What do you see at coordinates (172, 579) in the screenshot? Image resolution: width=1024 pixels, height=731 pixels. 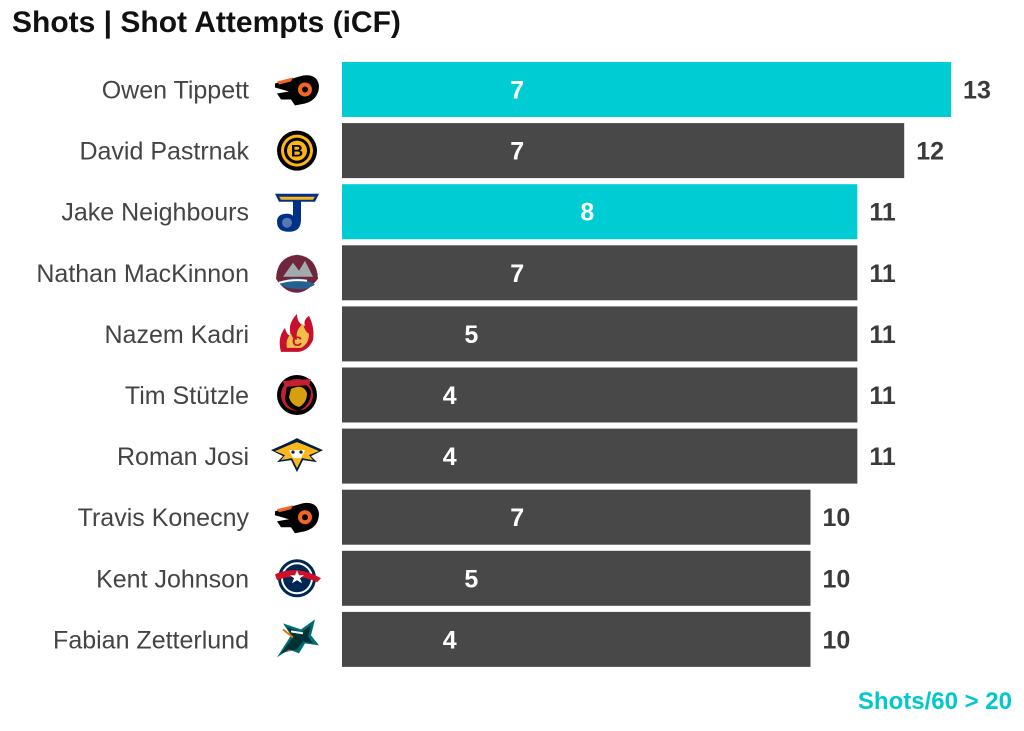 I see `player-label: Kent Johnson` at bounding box center [172, 579].